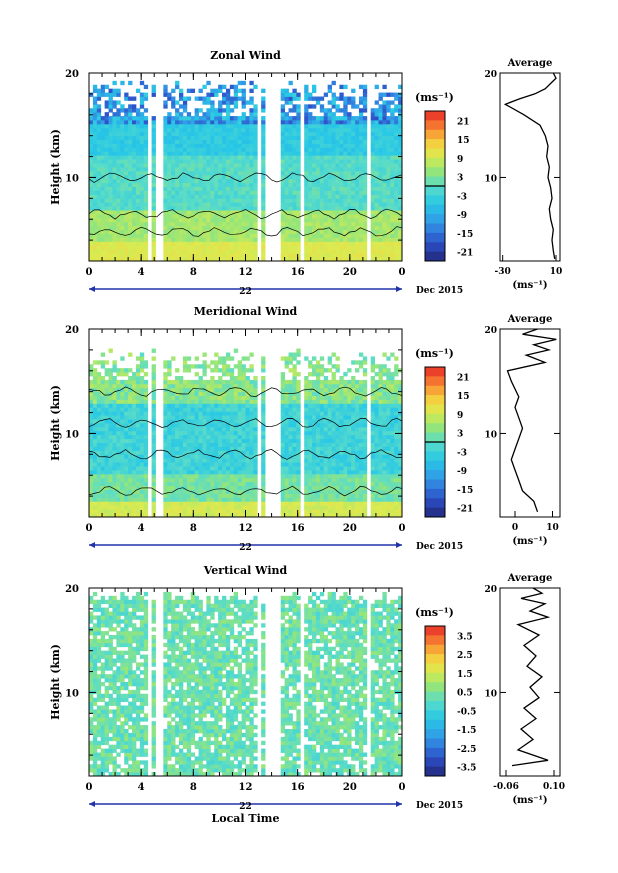 The height and width of the screenshot is (873, 618). What do you see at coordinates (89, 272) in the screenshot?
I see `x-tick-label: 0` at bounding box center [89, 272].